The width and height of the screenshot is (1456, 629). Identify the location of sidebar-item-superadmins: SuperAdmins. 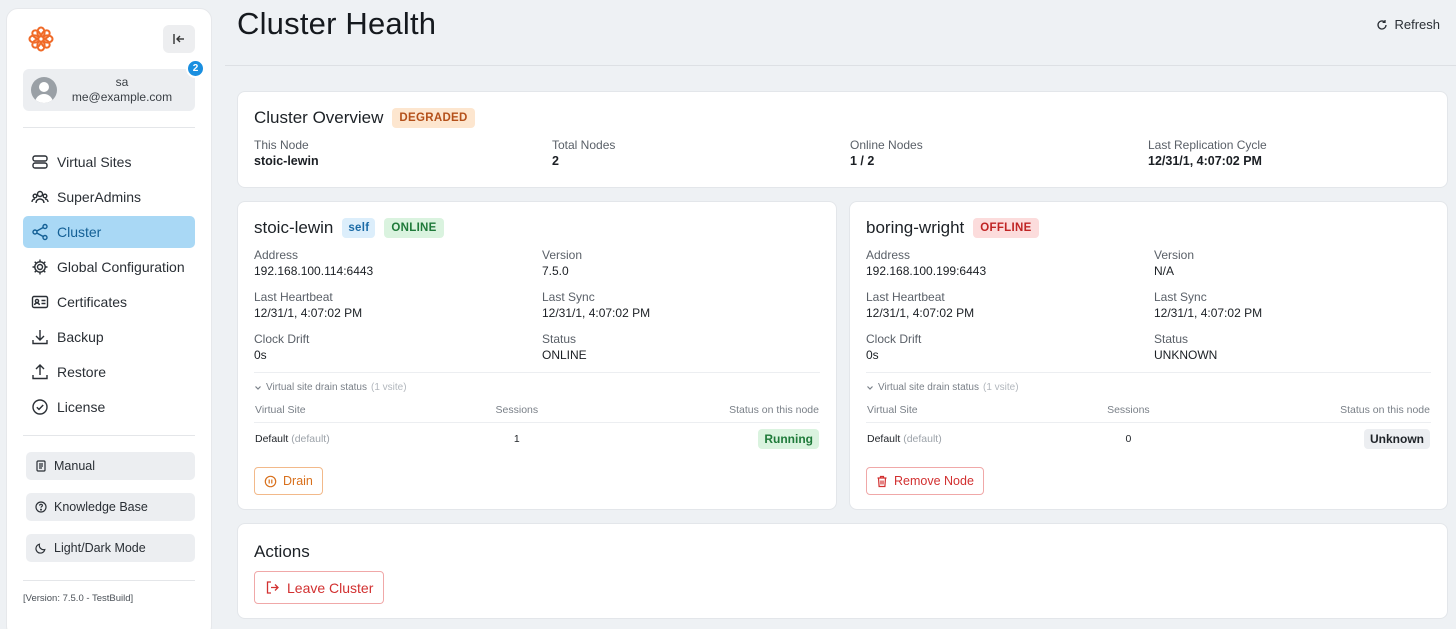
(109, 197).